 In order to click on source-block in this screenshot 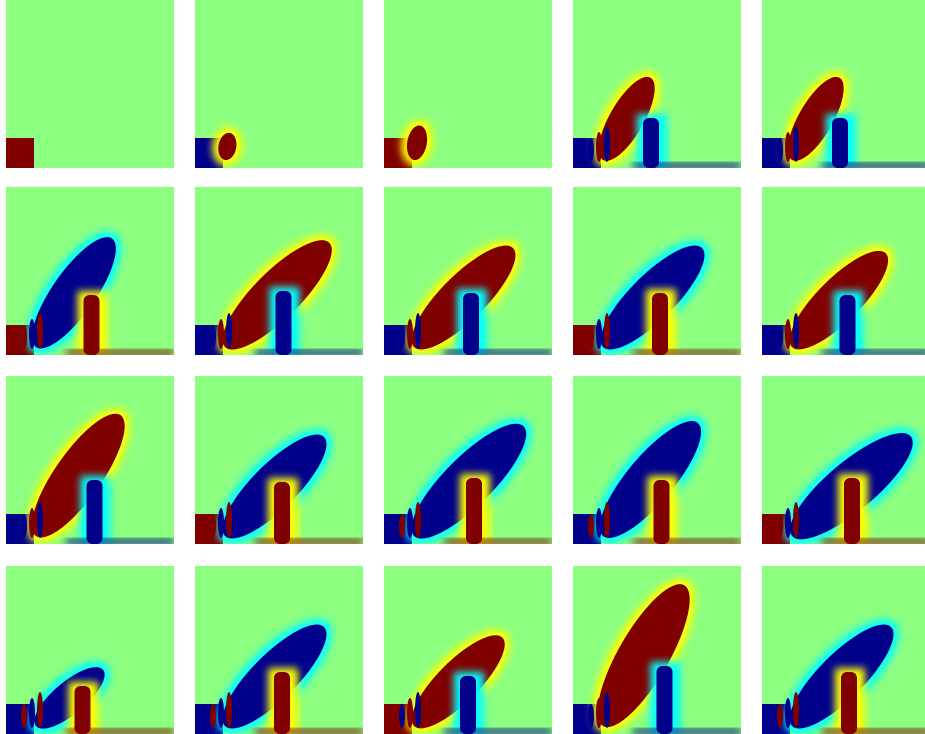, I will do `click(20, 153)`.